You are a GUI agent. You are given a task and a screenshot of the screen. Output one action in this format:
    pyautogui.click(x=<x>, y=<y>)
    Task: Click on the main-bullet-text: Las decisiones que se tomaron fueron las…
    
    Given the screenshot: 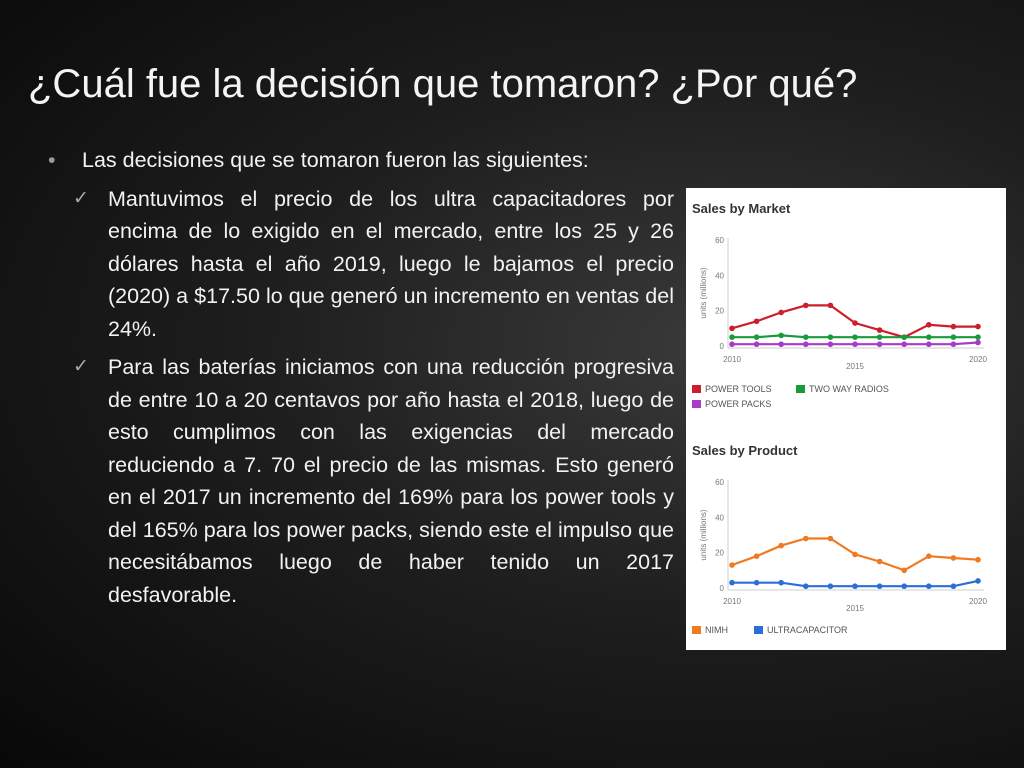 What is the action you would take?
    pyautogui.click(x=335, y=160)
    